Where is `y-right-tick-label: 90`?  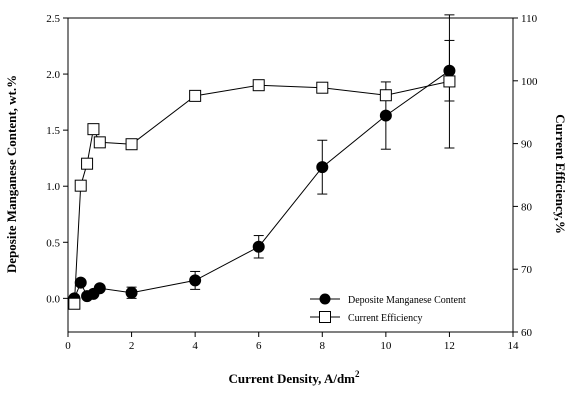
y-right-tick-label: 90 is located at coordinates (527, 145).